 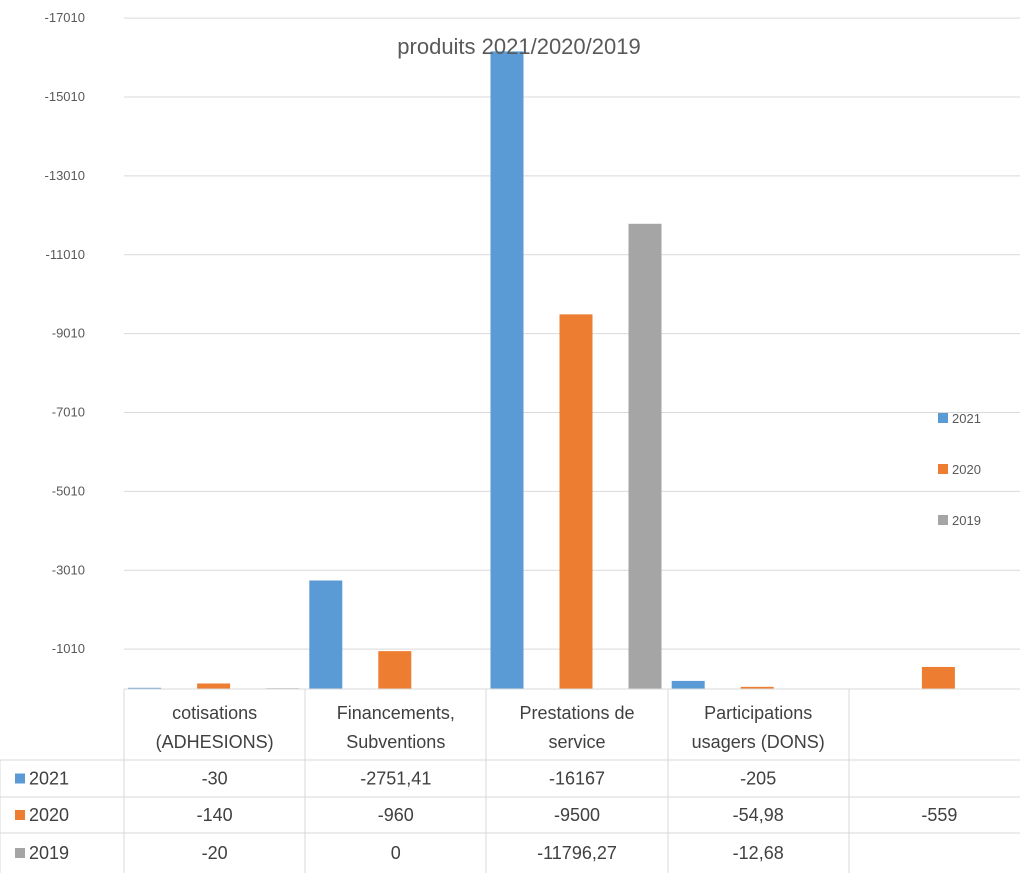 What do you see at coordinates (943, 520) in the screenshot?
I see `legend-swatch-2019` at bounding box center [943, 520].